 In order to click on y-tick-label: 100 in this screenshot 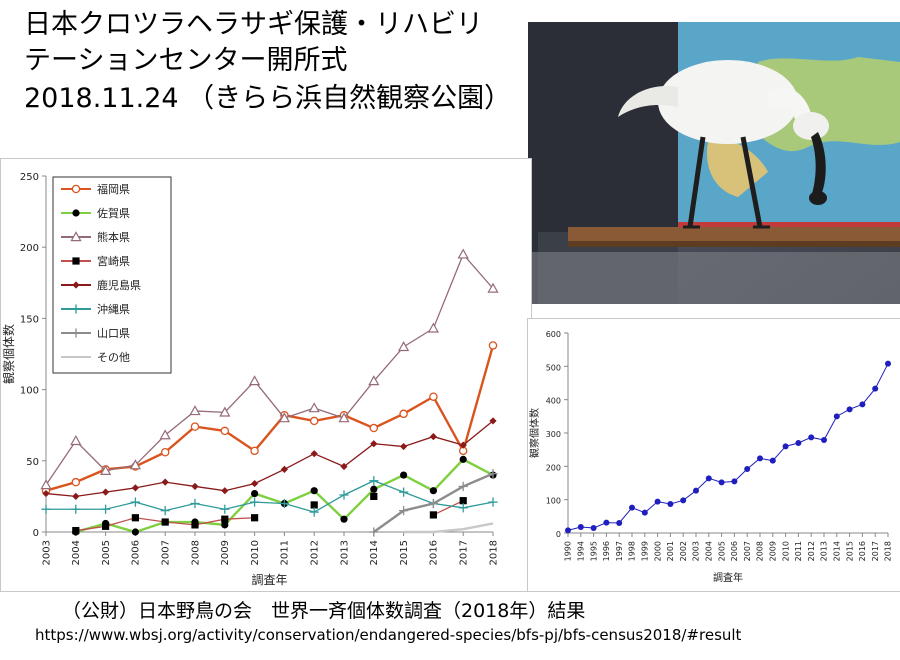, I will do `click(553, 501)`.